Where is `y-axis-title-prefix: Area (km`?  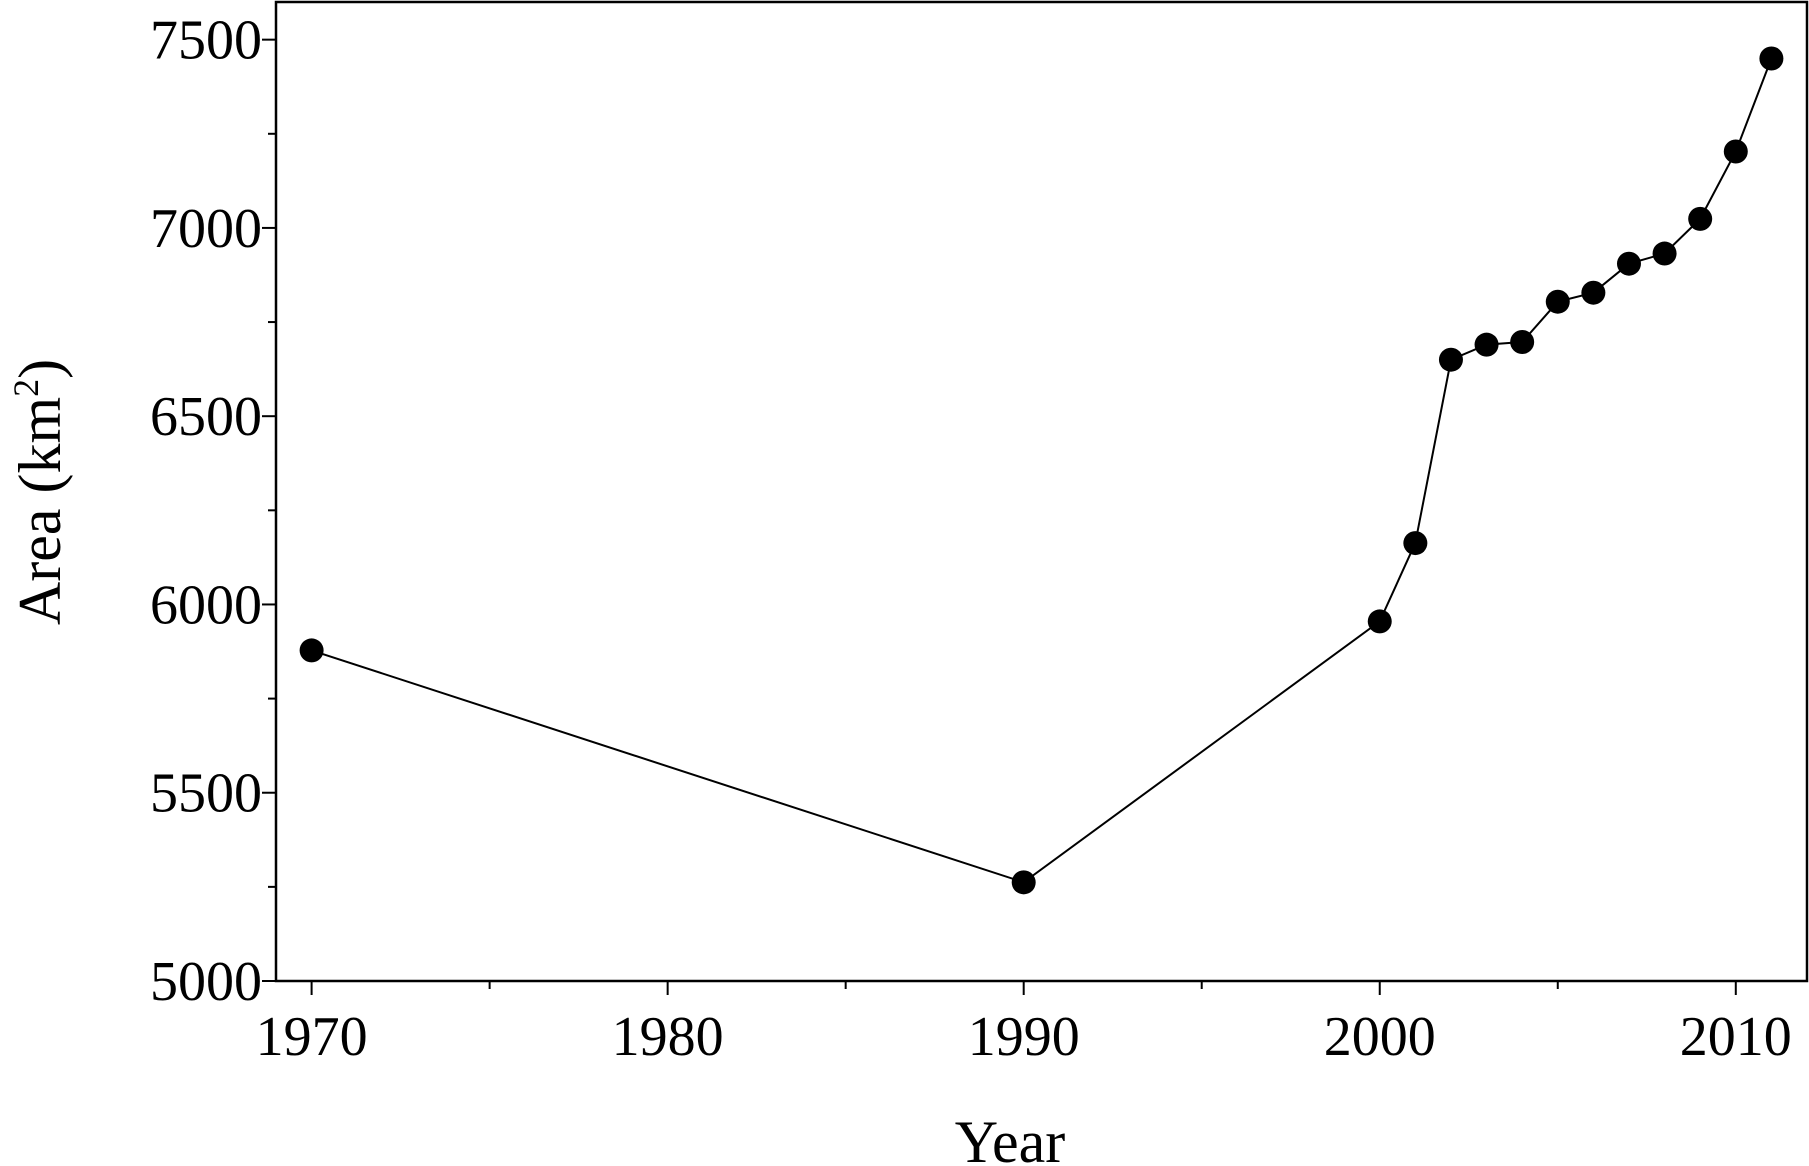 y-axis-title-prefix: Area (km is located at coordinates (40, 511).